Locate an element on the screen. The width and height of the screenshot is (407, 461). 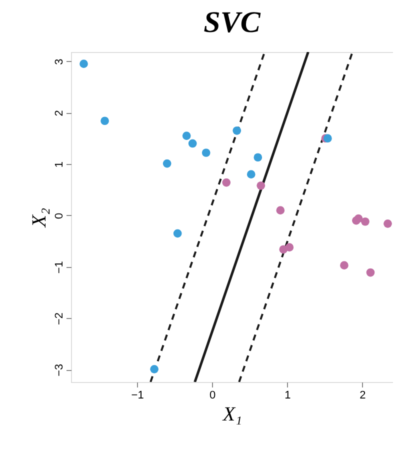
x-tick-label: −1 is located at coordinates (137, 396).